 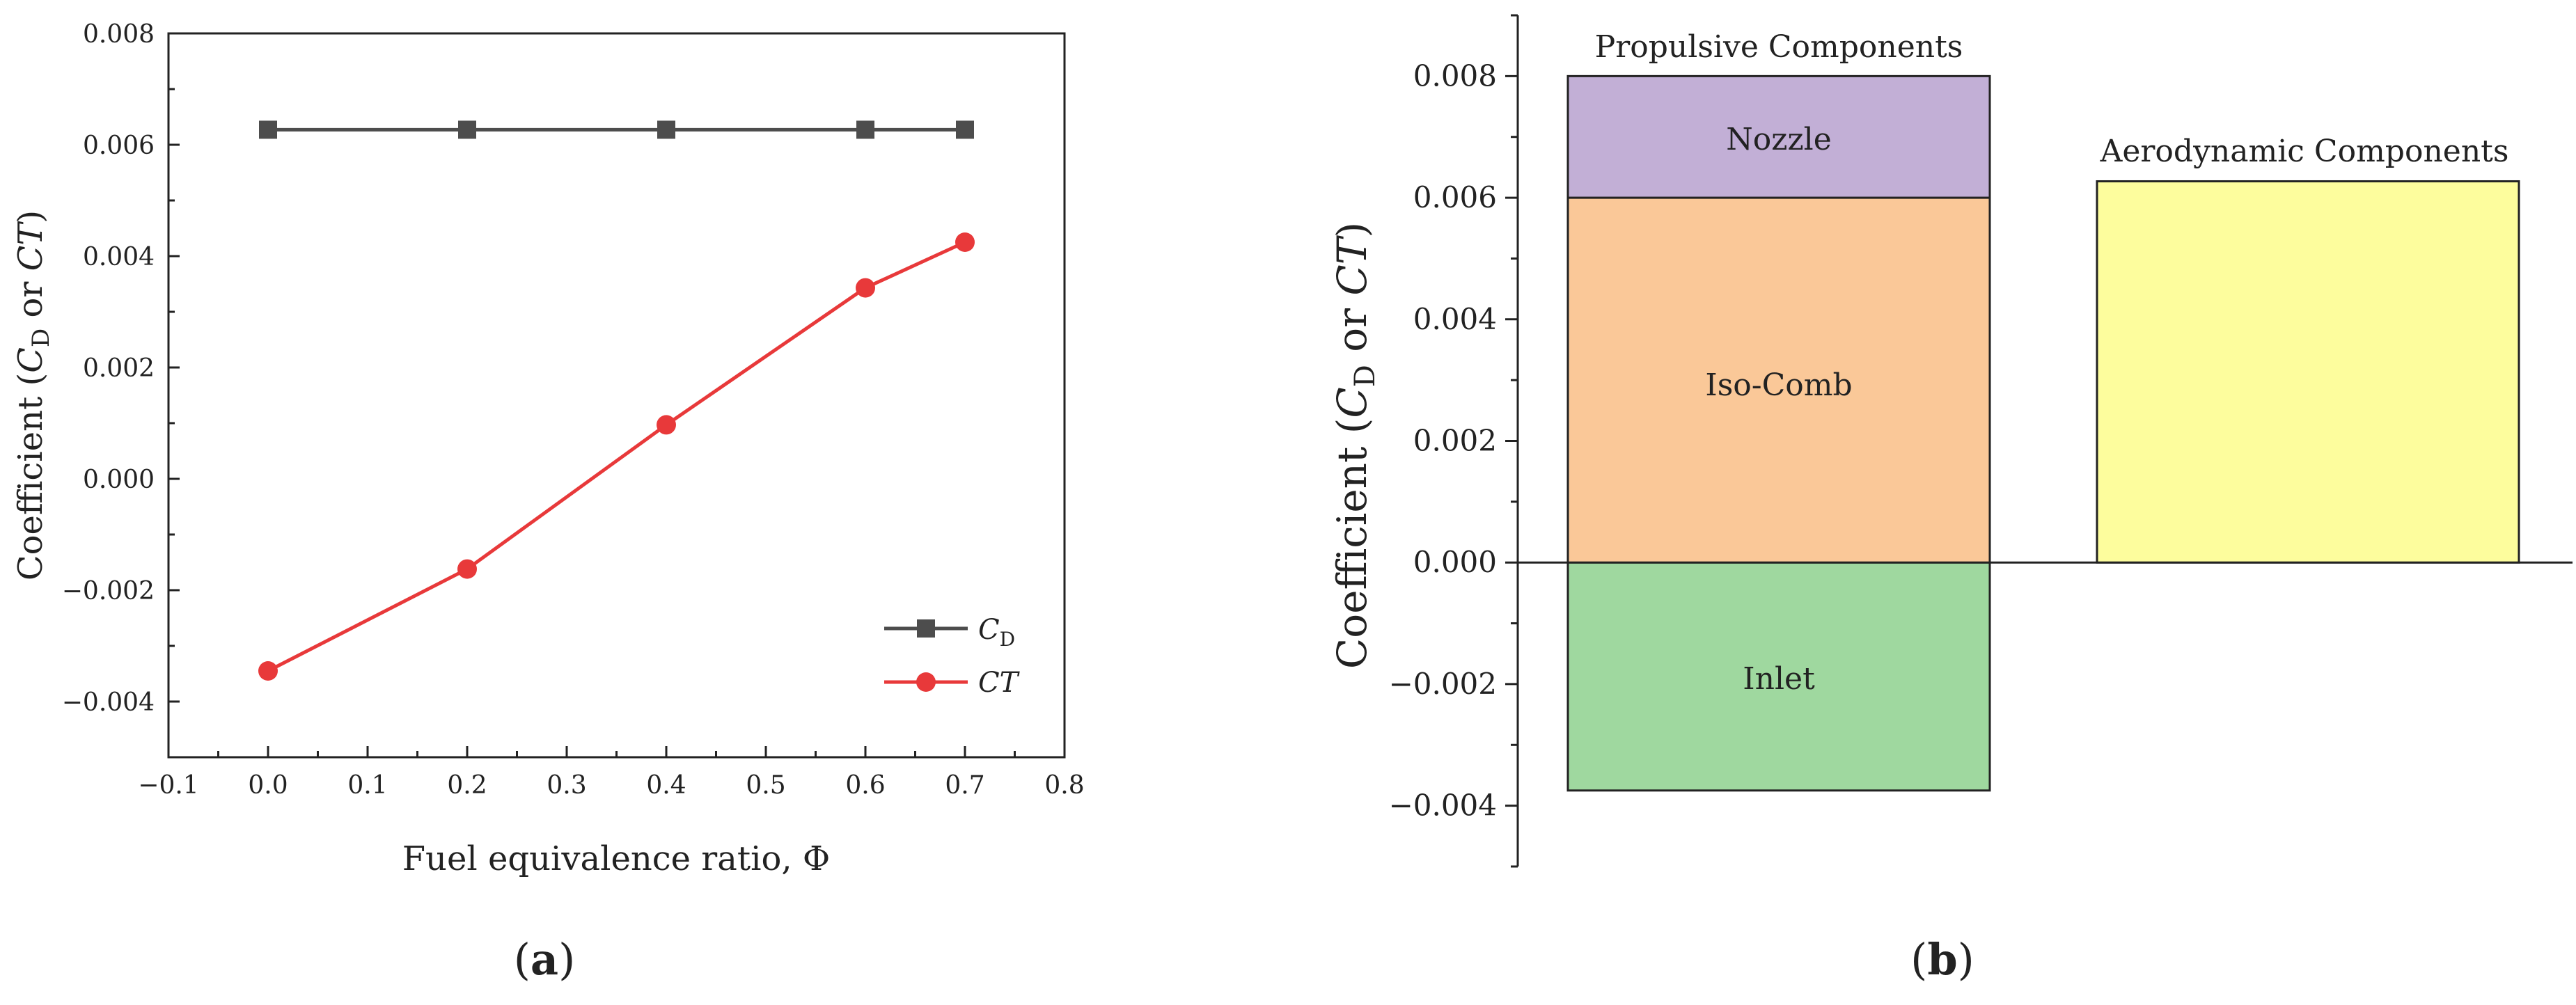 I want to click on panel-b-y-ticks: −0.004 −0.002 0.000 0.002 0.004 0.006 0.008, so click(x=1453, y=441).